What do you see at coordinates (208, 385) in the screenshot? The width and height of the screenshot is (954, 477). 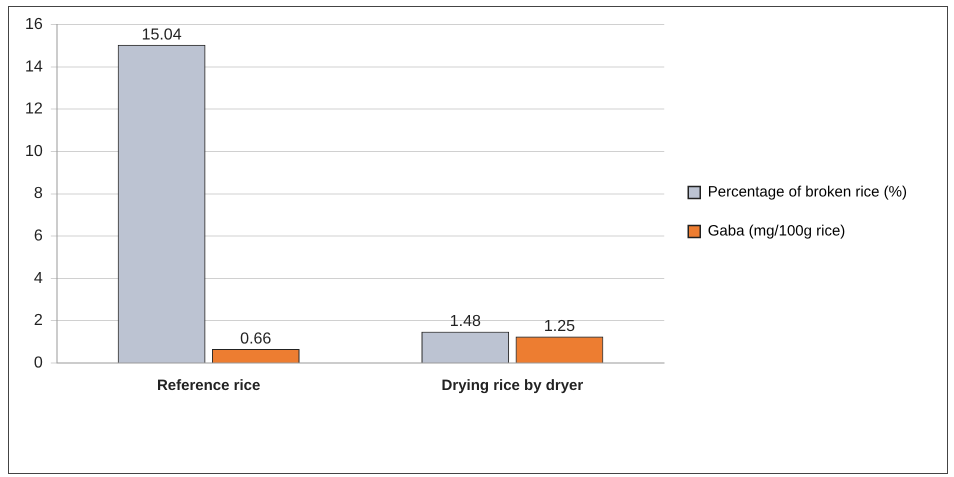 I see `x-tick-label: Reference rice` at bounding box center [208, 385].